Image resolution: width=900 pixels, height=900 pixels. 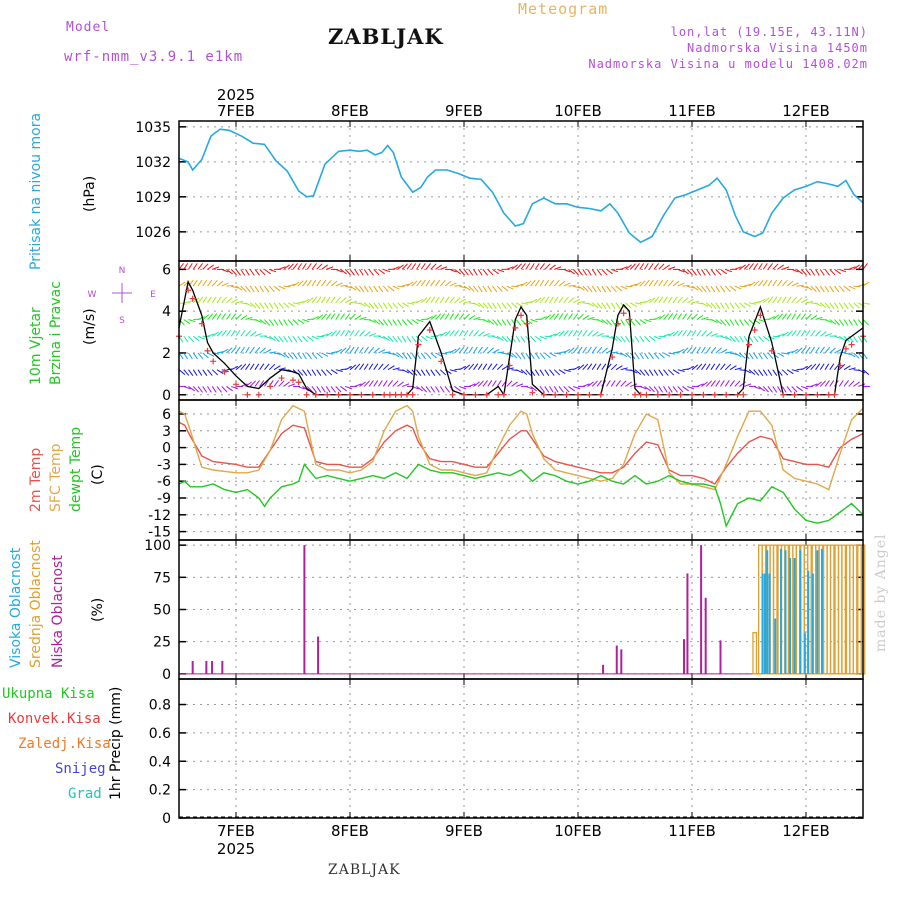 I want to click on x-day-label-bottom: 10FEB, so click(x=577, y=831).